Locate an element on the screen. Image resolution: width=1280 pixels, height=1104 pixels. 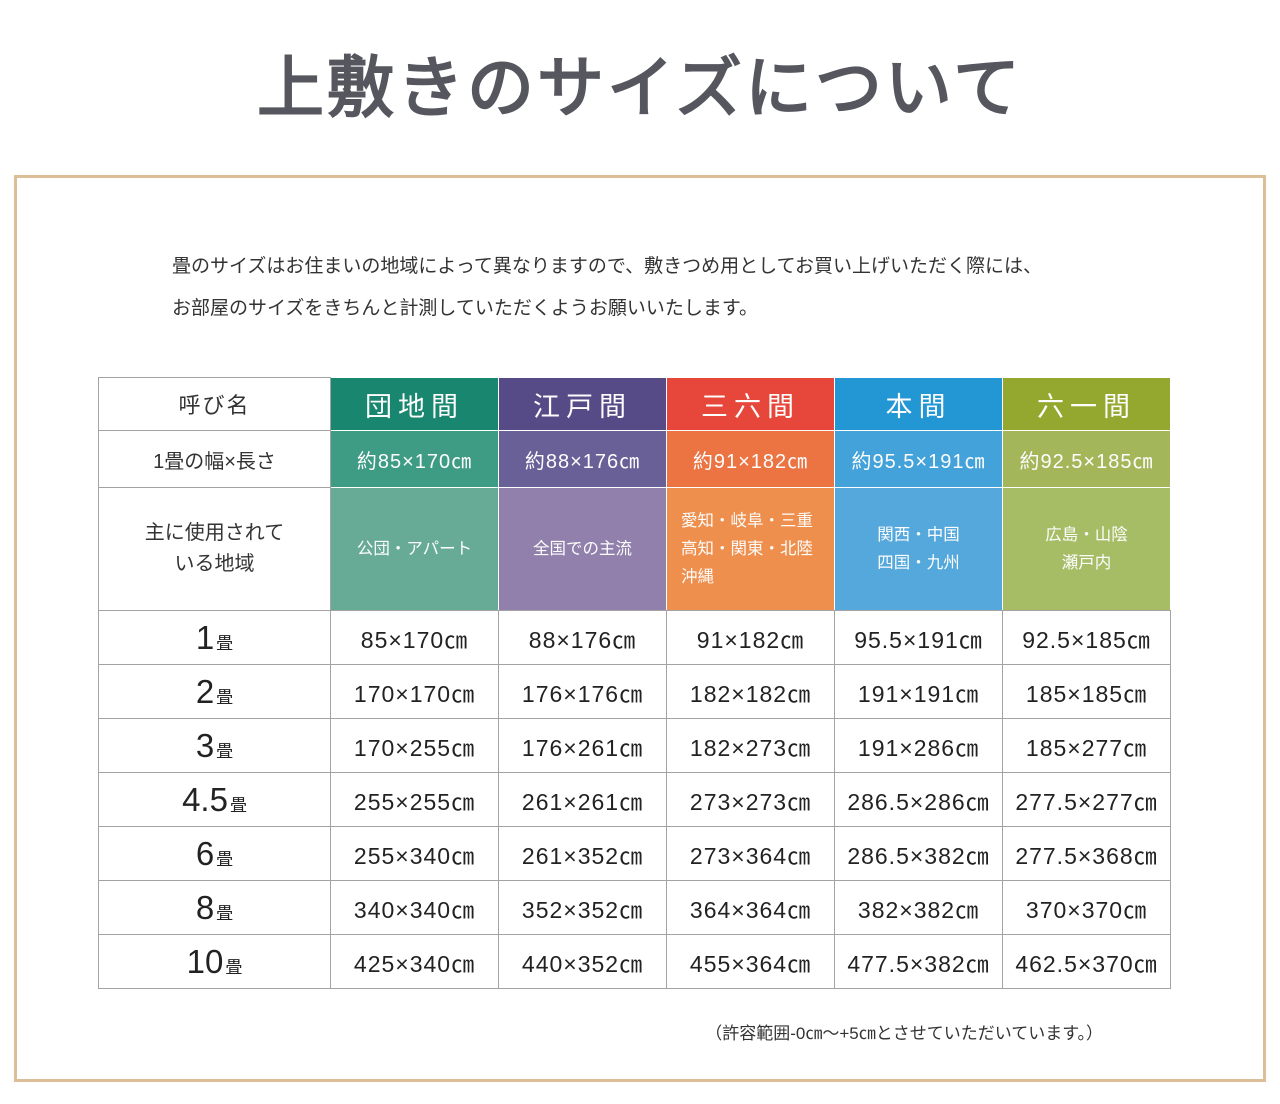
size-value-cell: 170×170㎝ is located at coordinates (414, 691).